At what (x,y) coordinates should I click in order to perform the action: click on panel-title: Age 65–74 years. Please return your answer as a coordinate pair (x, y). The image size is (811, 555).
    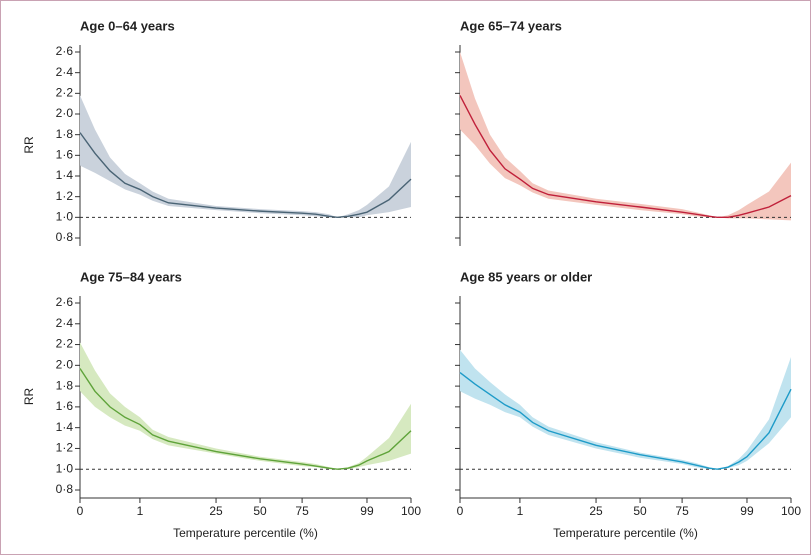
    Looking at the image, I should click on (511, 25).